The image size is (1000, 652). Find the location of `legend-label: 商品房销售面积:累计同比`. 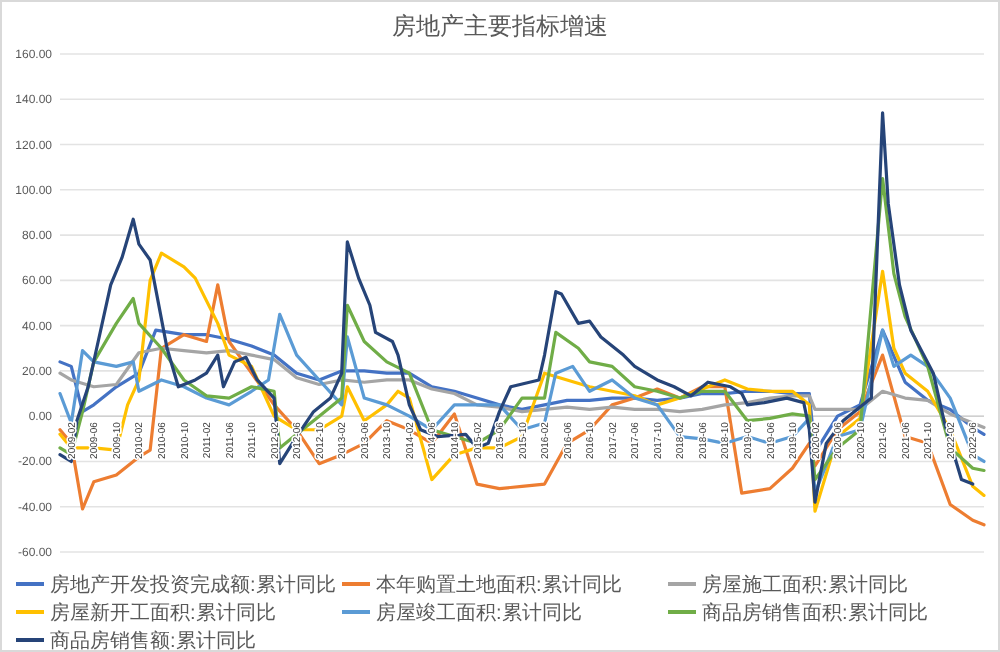

legend-label: 商品房销售面积:累计同比 is located at coordinates (815, 613).